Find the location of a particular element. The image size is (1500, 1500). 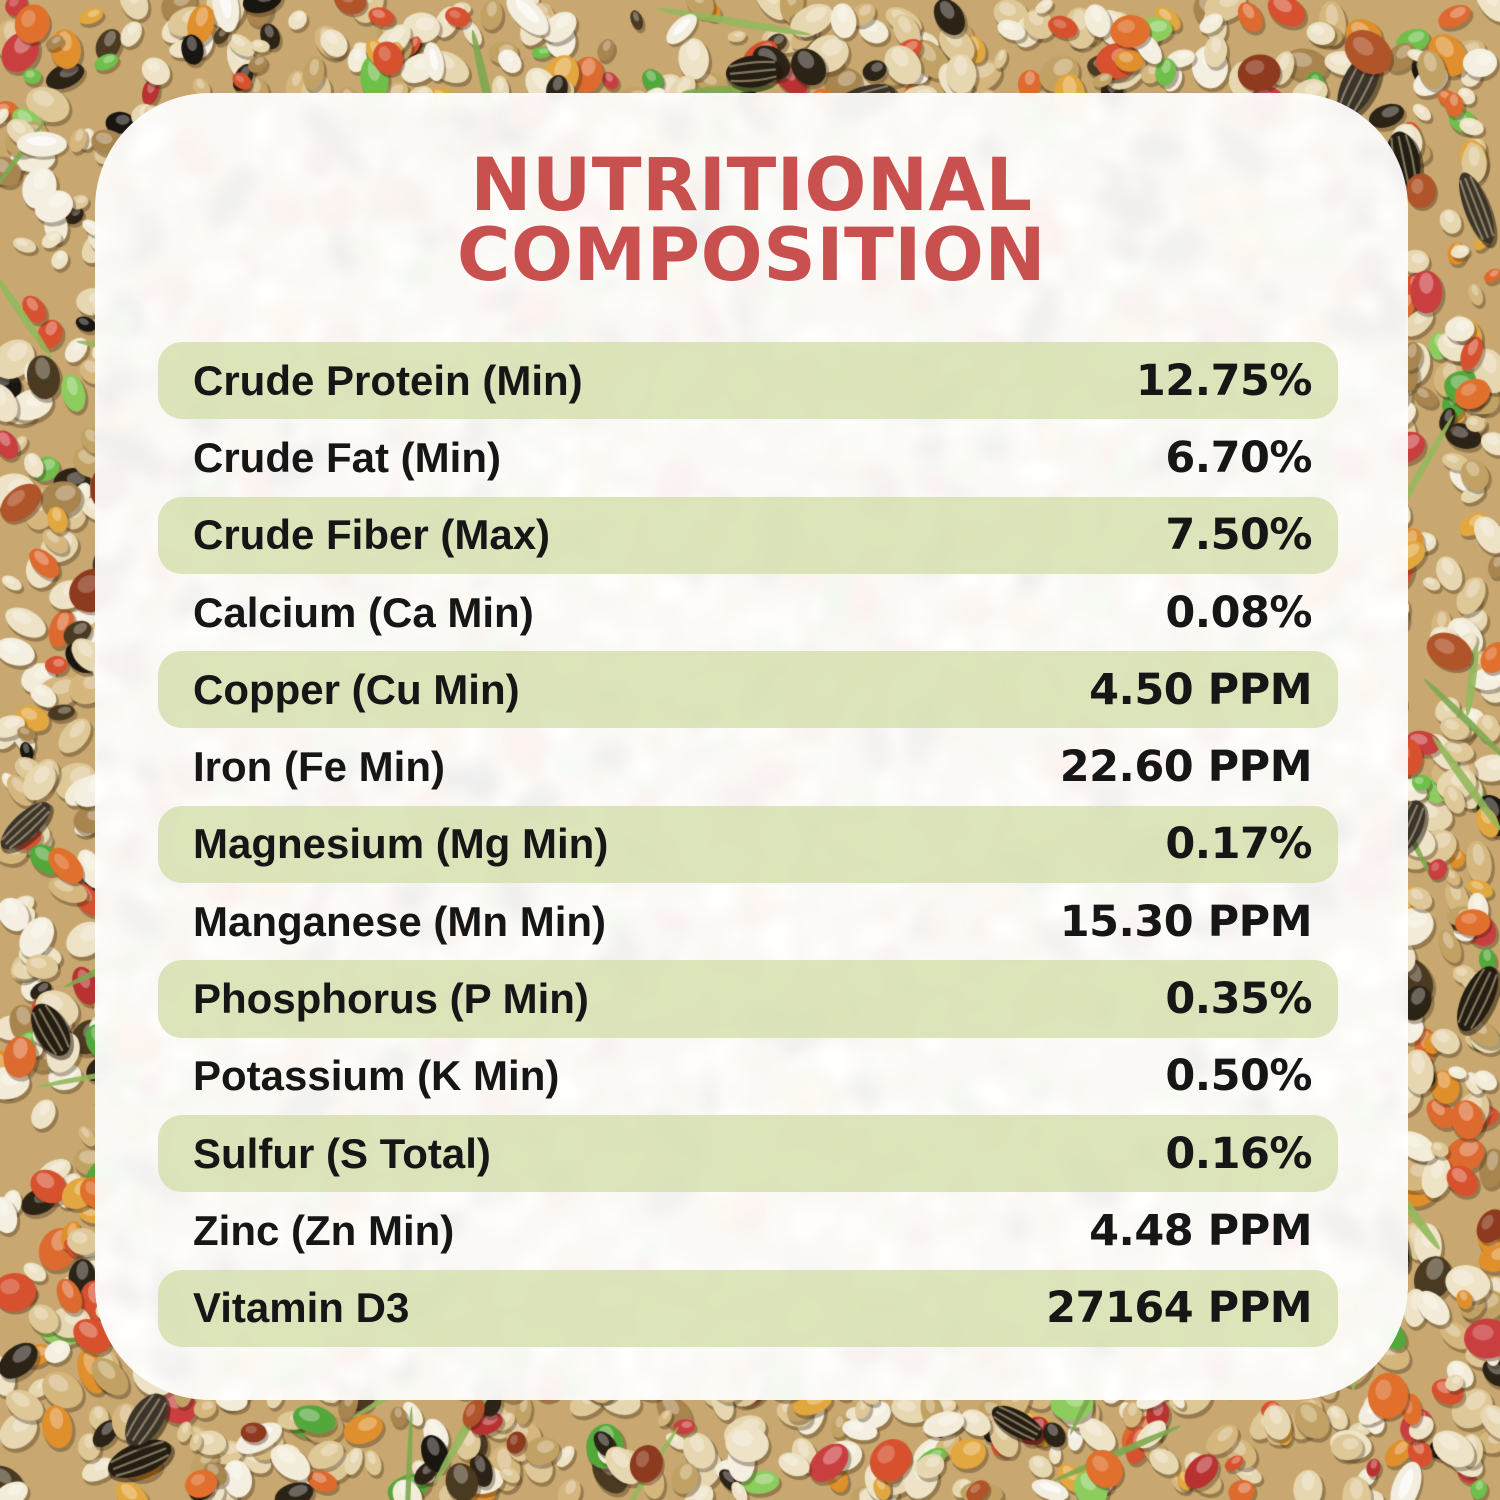

nutrient-label: Potassium (K Min) is located at coordinates (376, 1076).